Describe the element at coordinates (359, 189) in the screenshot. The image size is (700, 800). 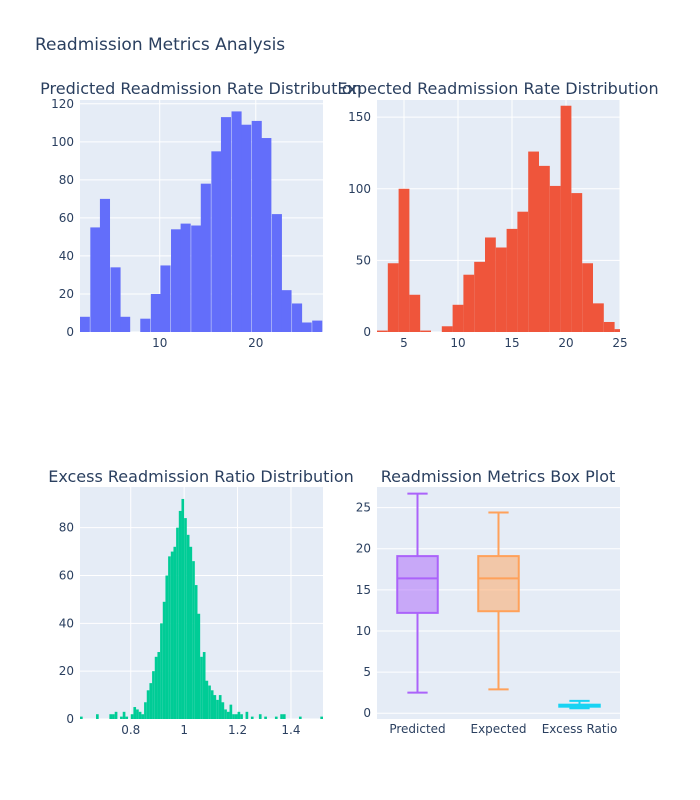
I see `y-tick-label: 100` at that location.